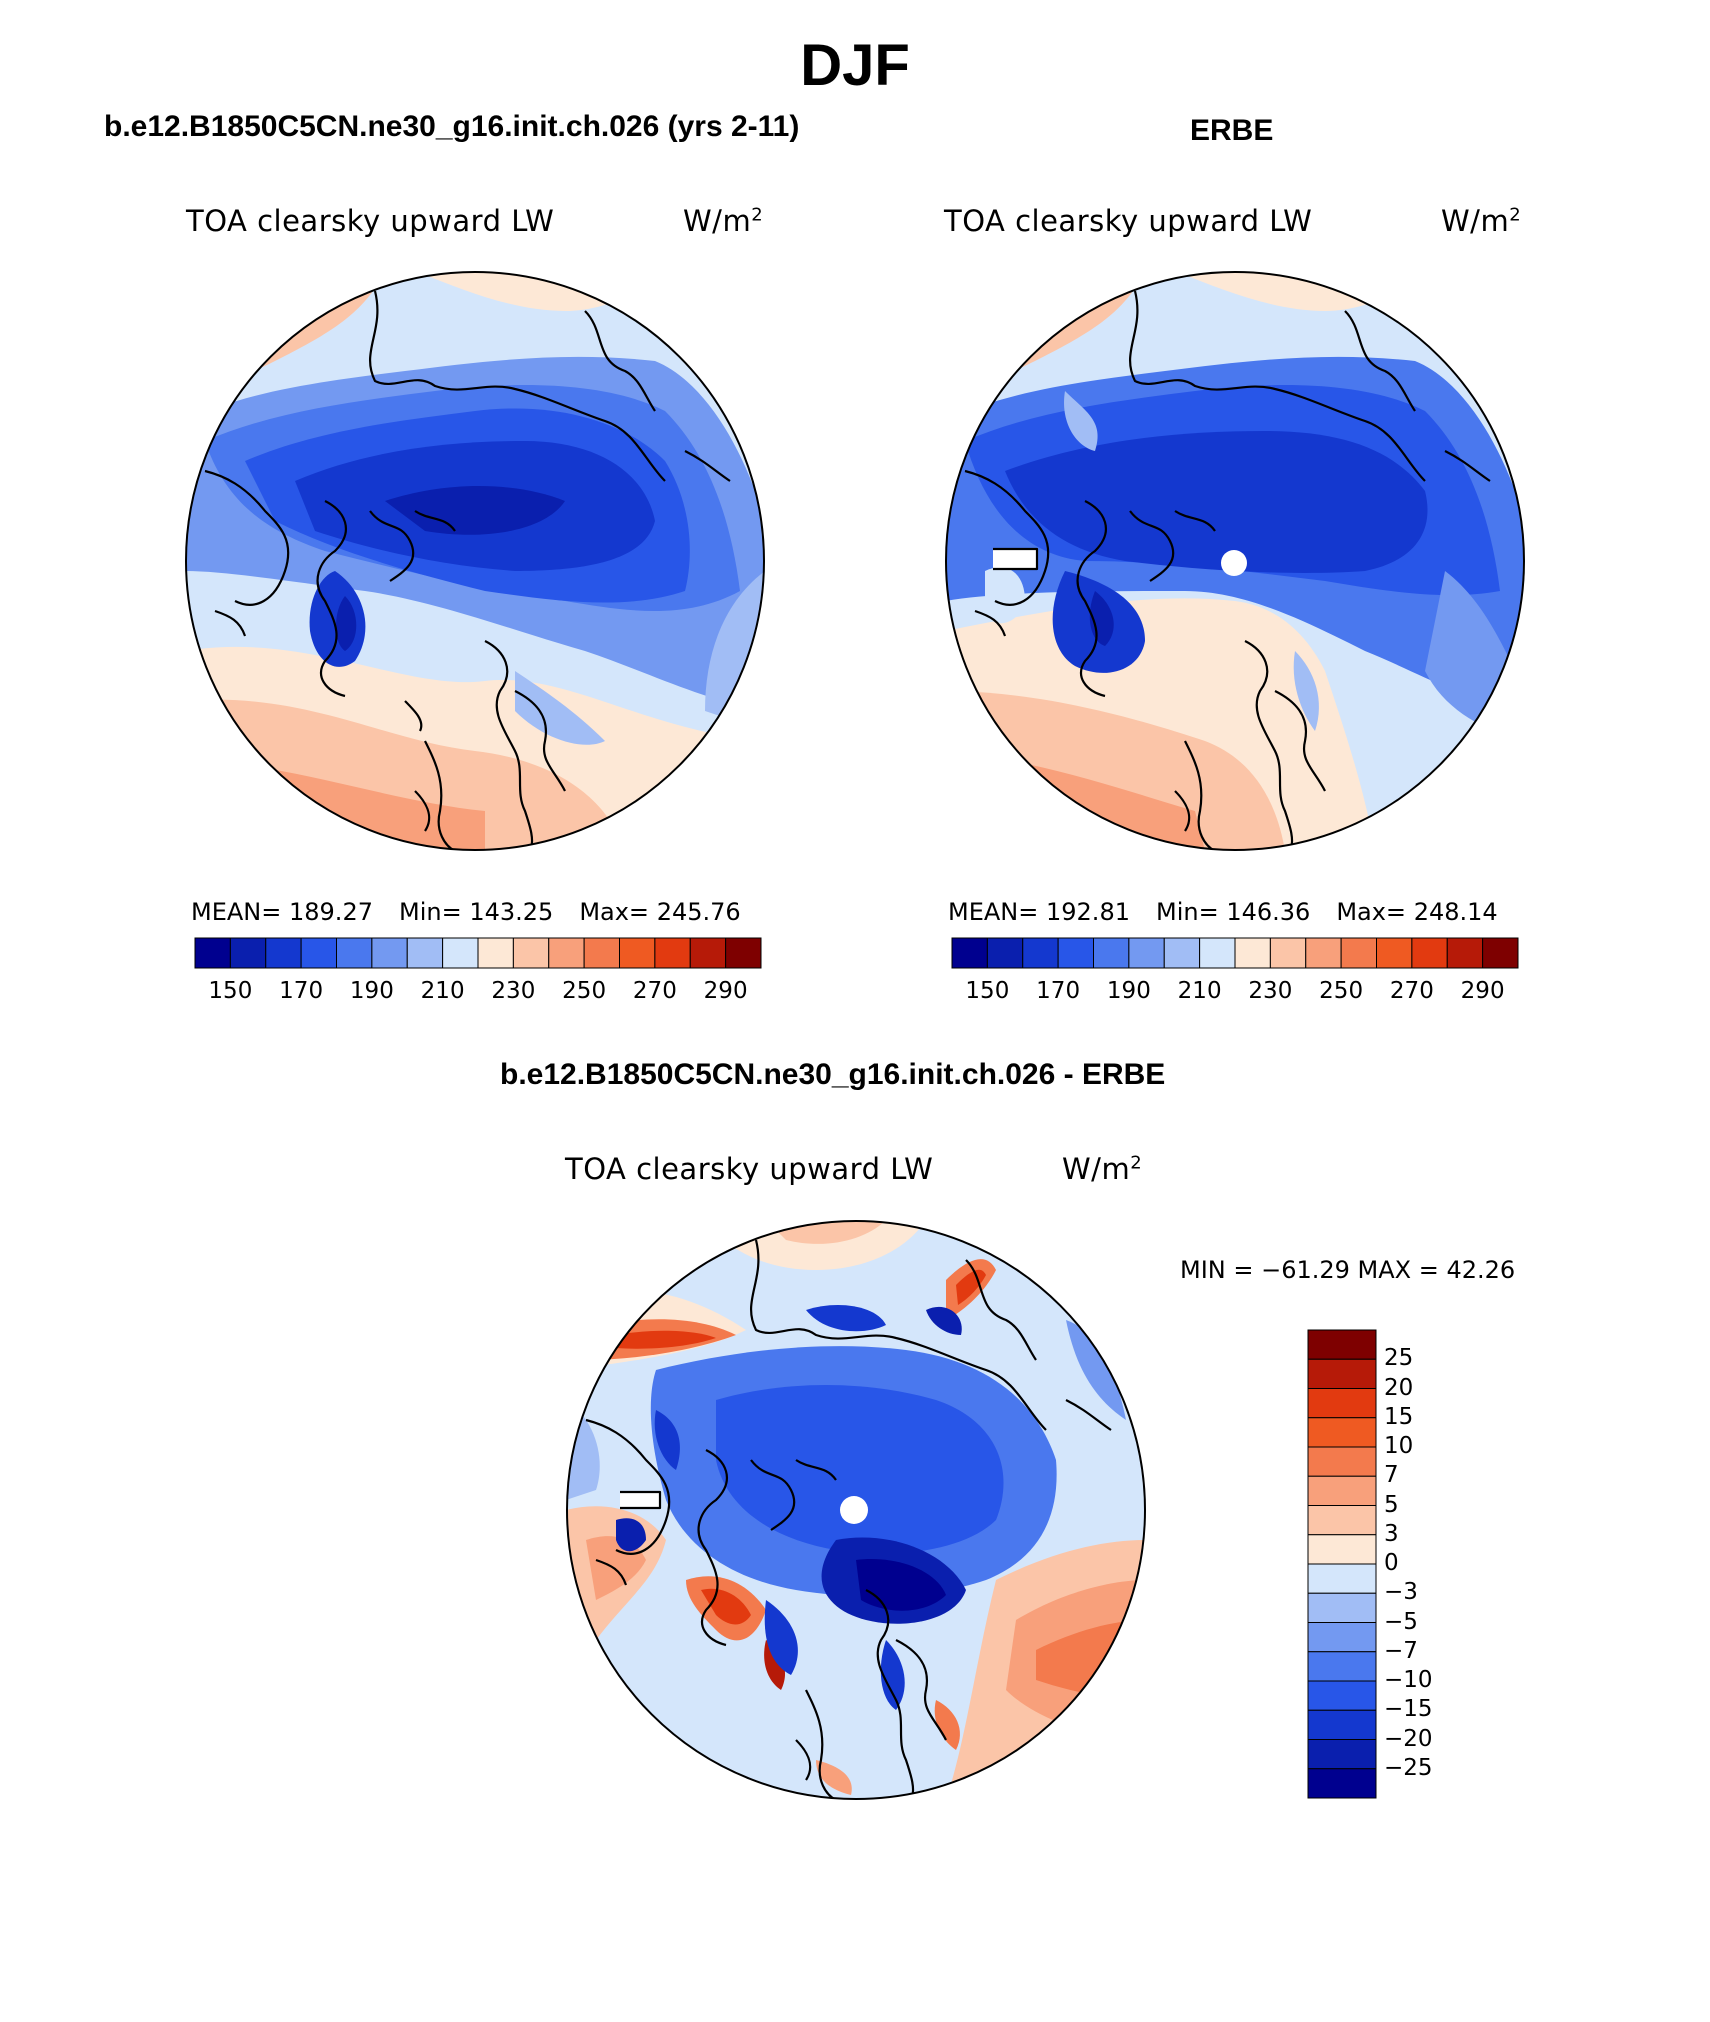 This screenshot has height=2022, width=1710. Describe the element at coordinates (1235, 993) in the screenshot. I see `obs-colorbar-ticks: 150 170 190 210 230 250 270 290` at that location.